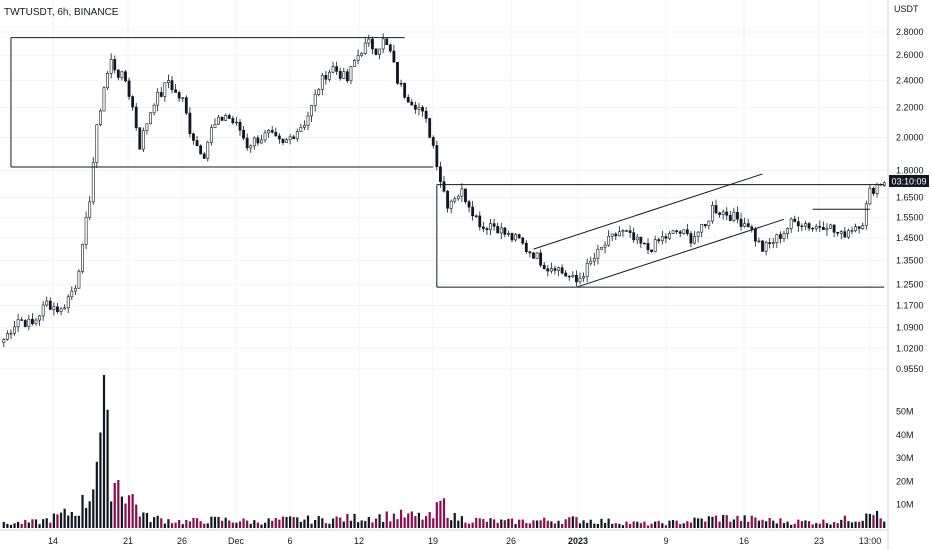 Image resolution: width=932 pixels, height=550 pixels. What do you see at coordinates (910, 348) in the screenshot?
I see `price-tick-label: 1.0200` at bounding box center [910, 348].